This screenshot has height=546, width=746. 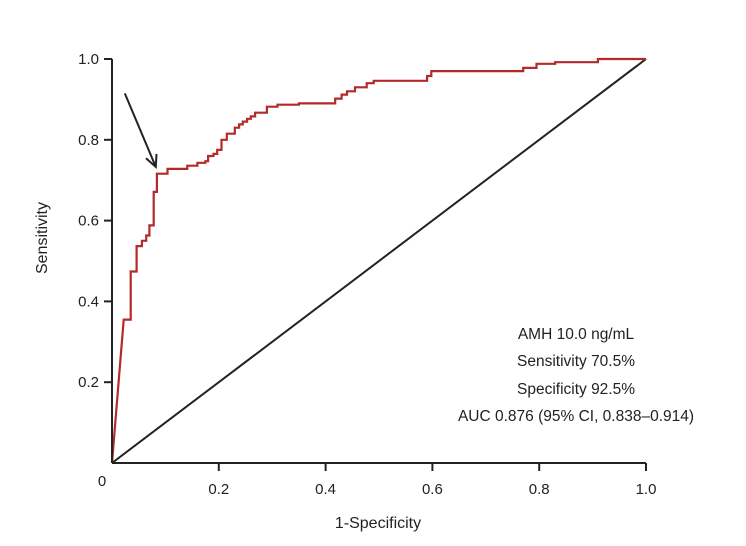 I want to click on y-tick-label: 1.0, so click(x=88, y=59).